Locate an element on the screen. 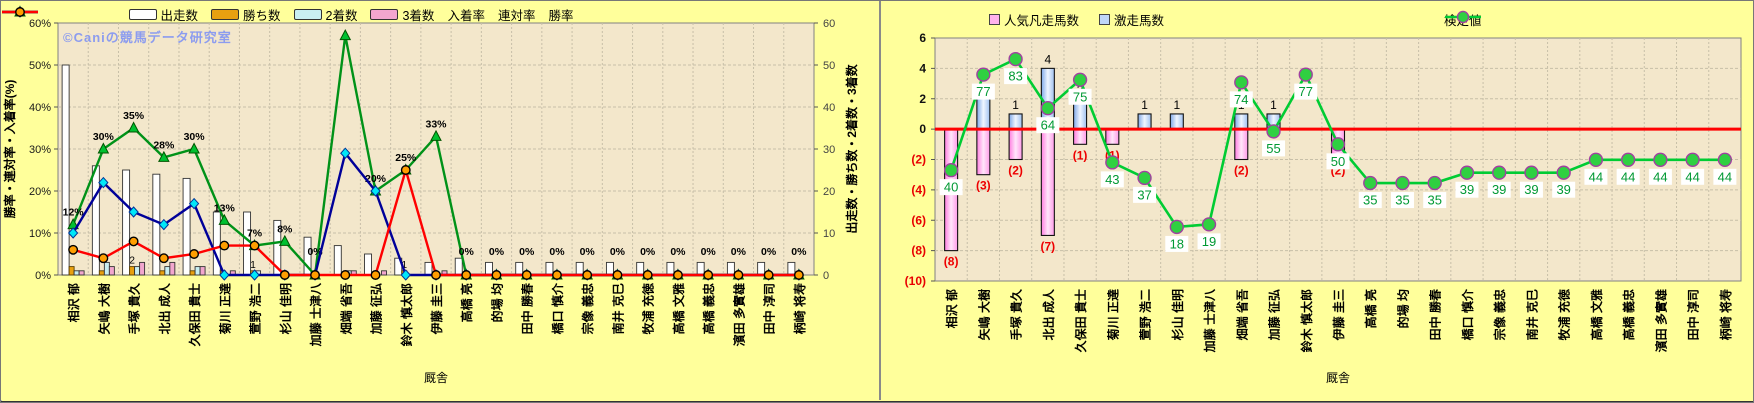  svg-text: 40 is located at coordinates (829, 108).